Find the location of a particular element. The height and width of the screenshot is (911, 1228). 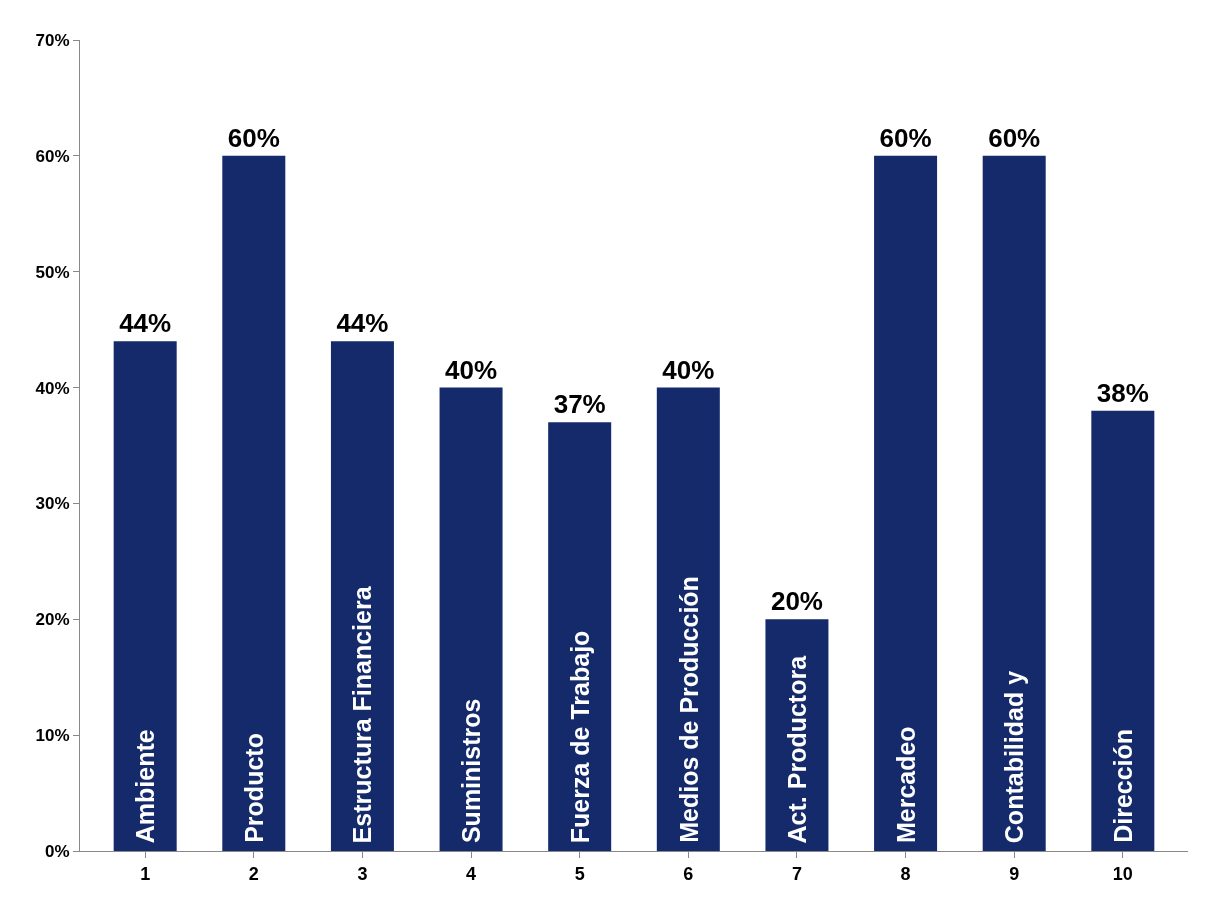

x-tick-label: 3 is located at coordinates (362, 873).